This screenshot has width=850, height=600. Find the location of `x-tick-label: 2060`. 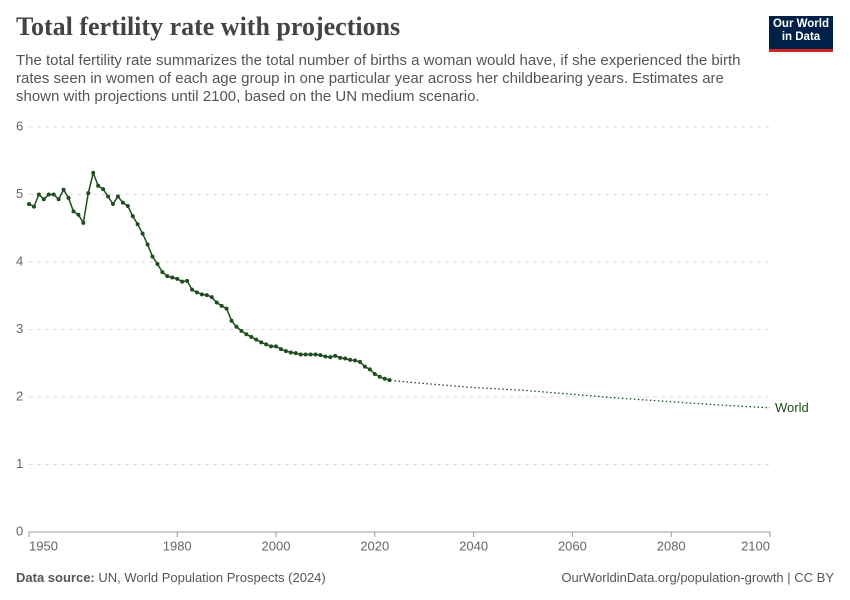

x-tick-label: 2060 is located at coordinates (572, 545).